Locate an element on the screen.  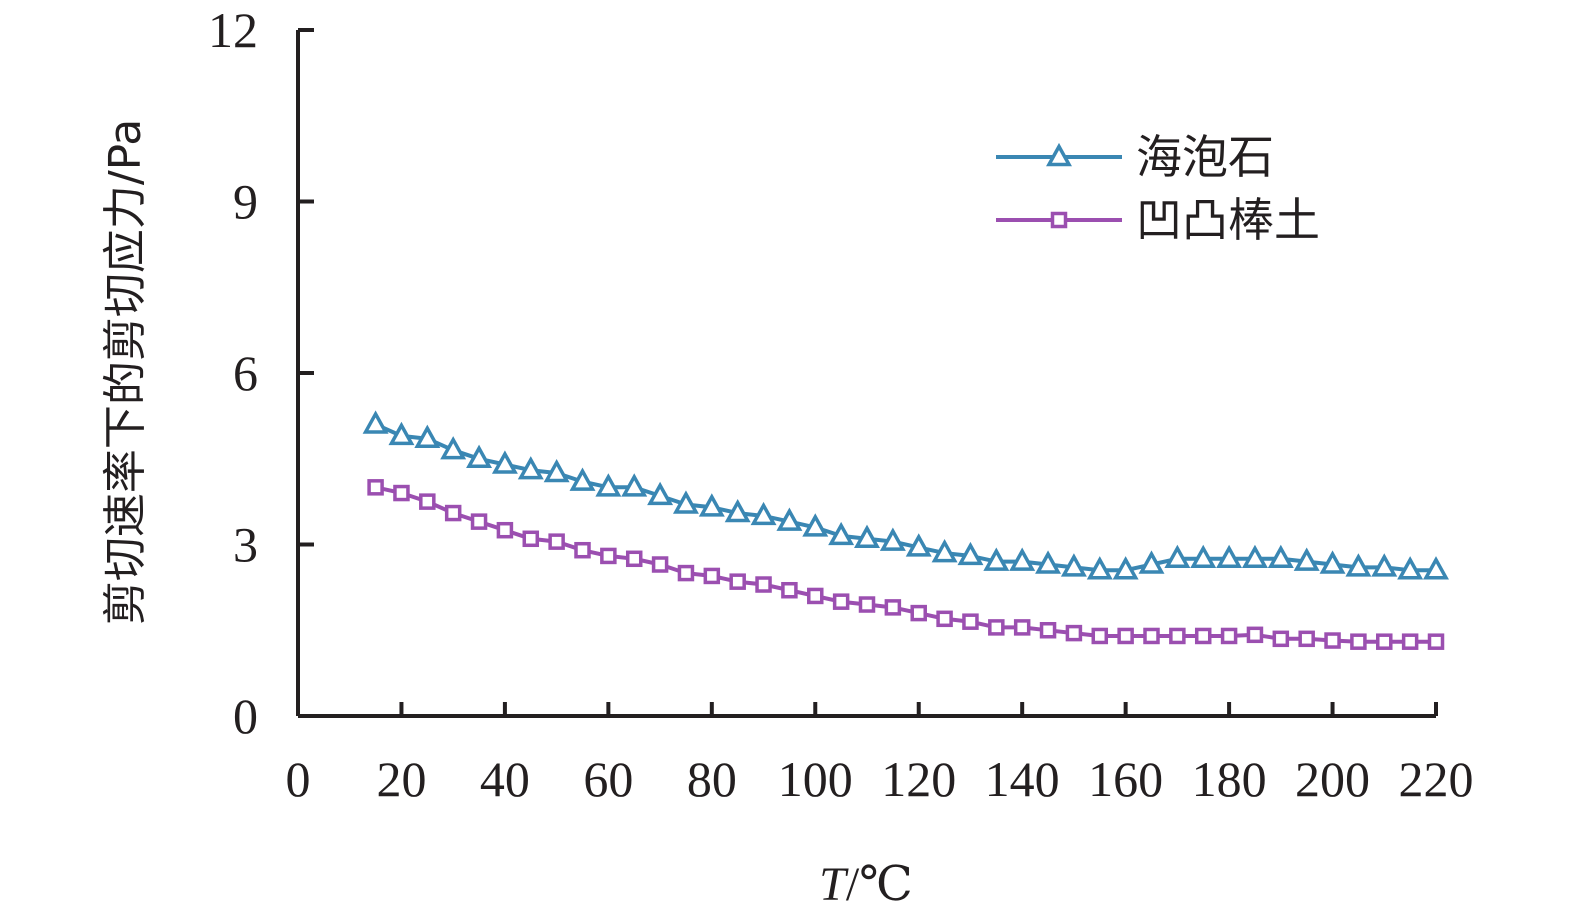
x-ticks: 0 20 40 60 80 100 120 140 160 180 200 220 is located at coordinates (880, 754).